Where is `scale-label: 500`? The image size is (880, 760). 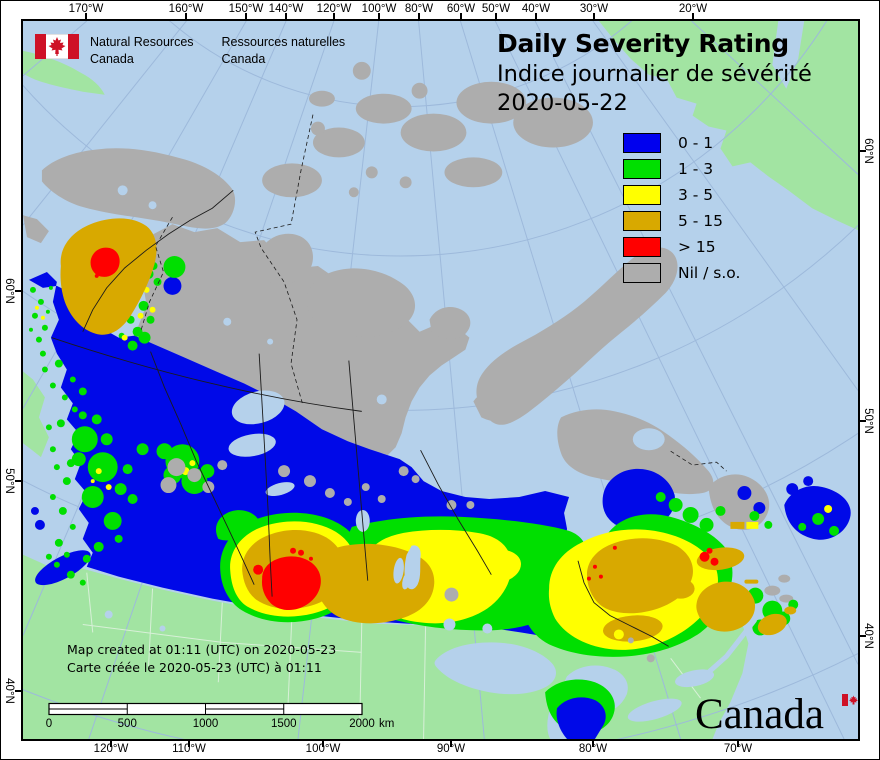 scale-label: 500 is located at coordinates (127, 724).